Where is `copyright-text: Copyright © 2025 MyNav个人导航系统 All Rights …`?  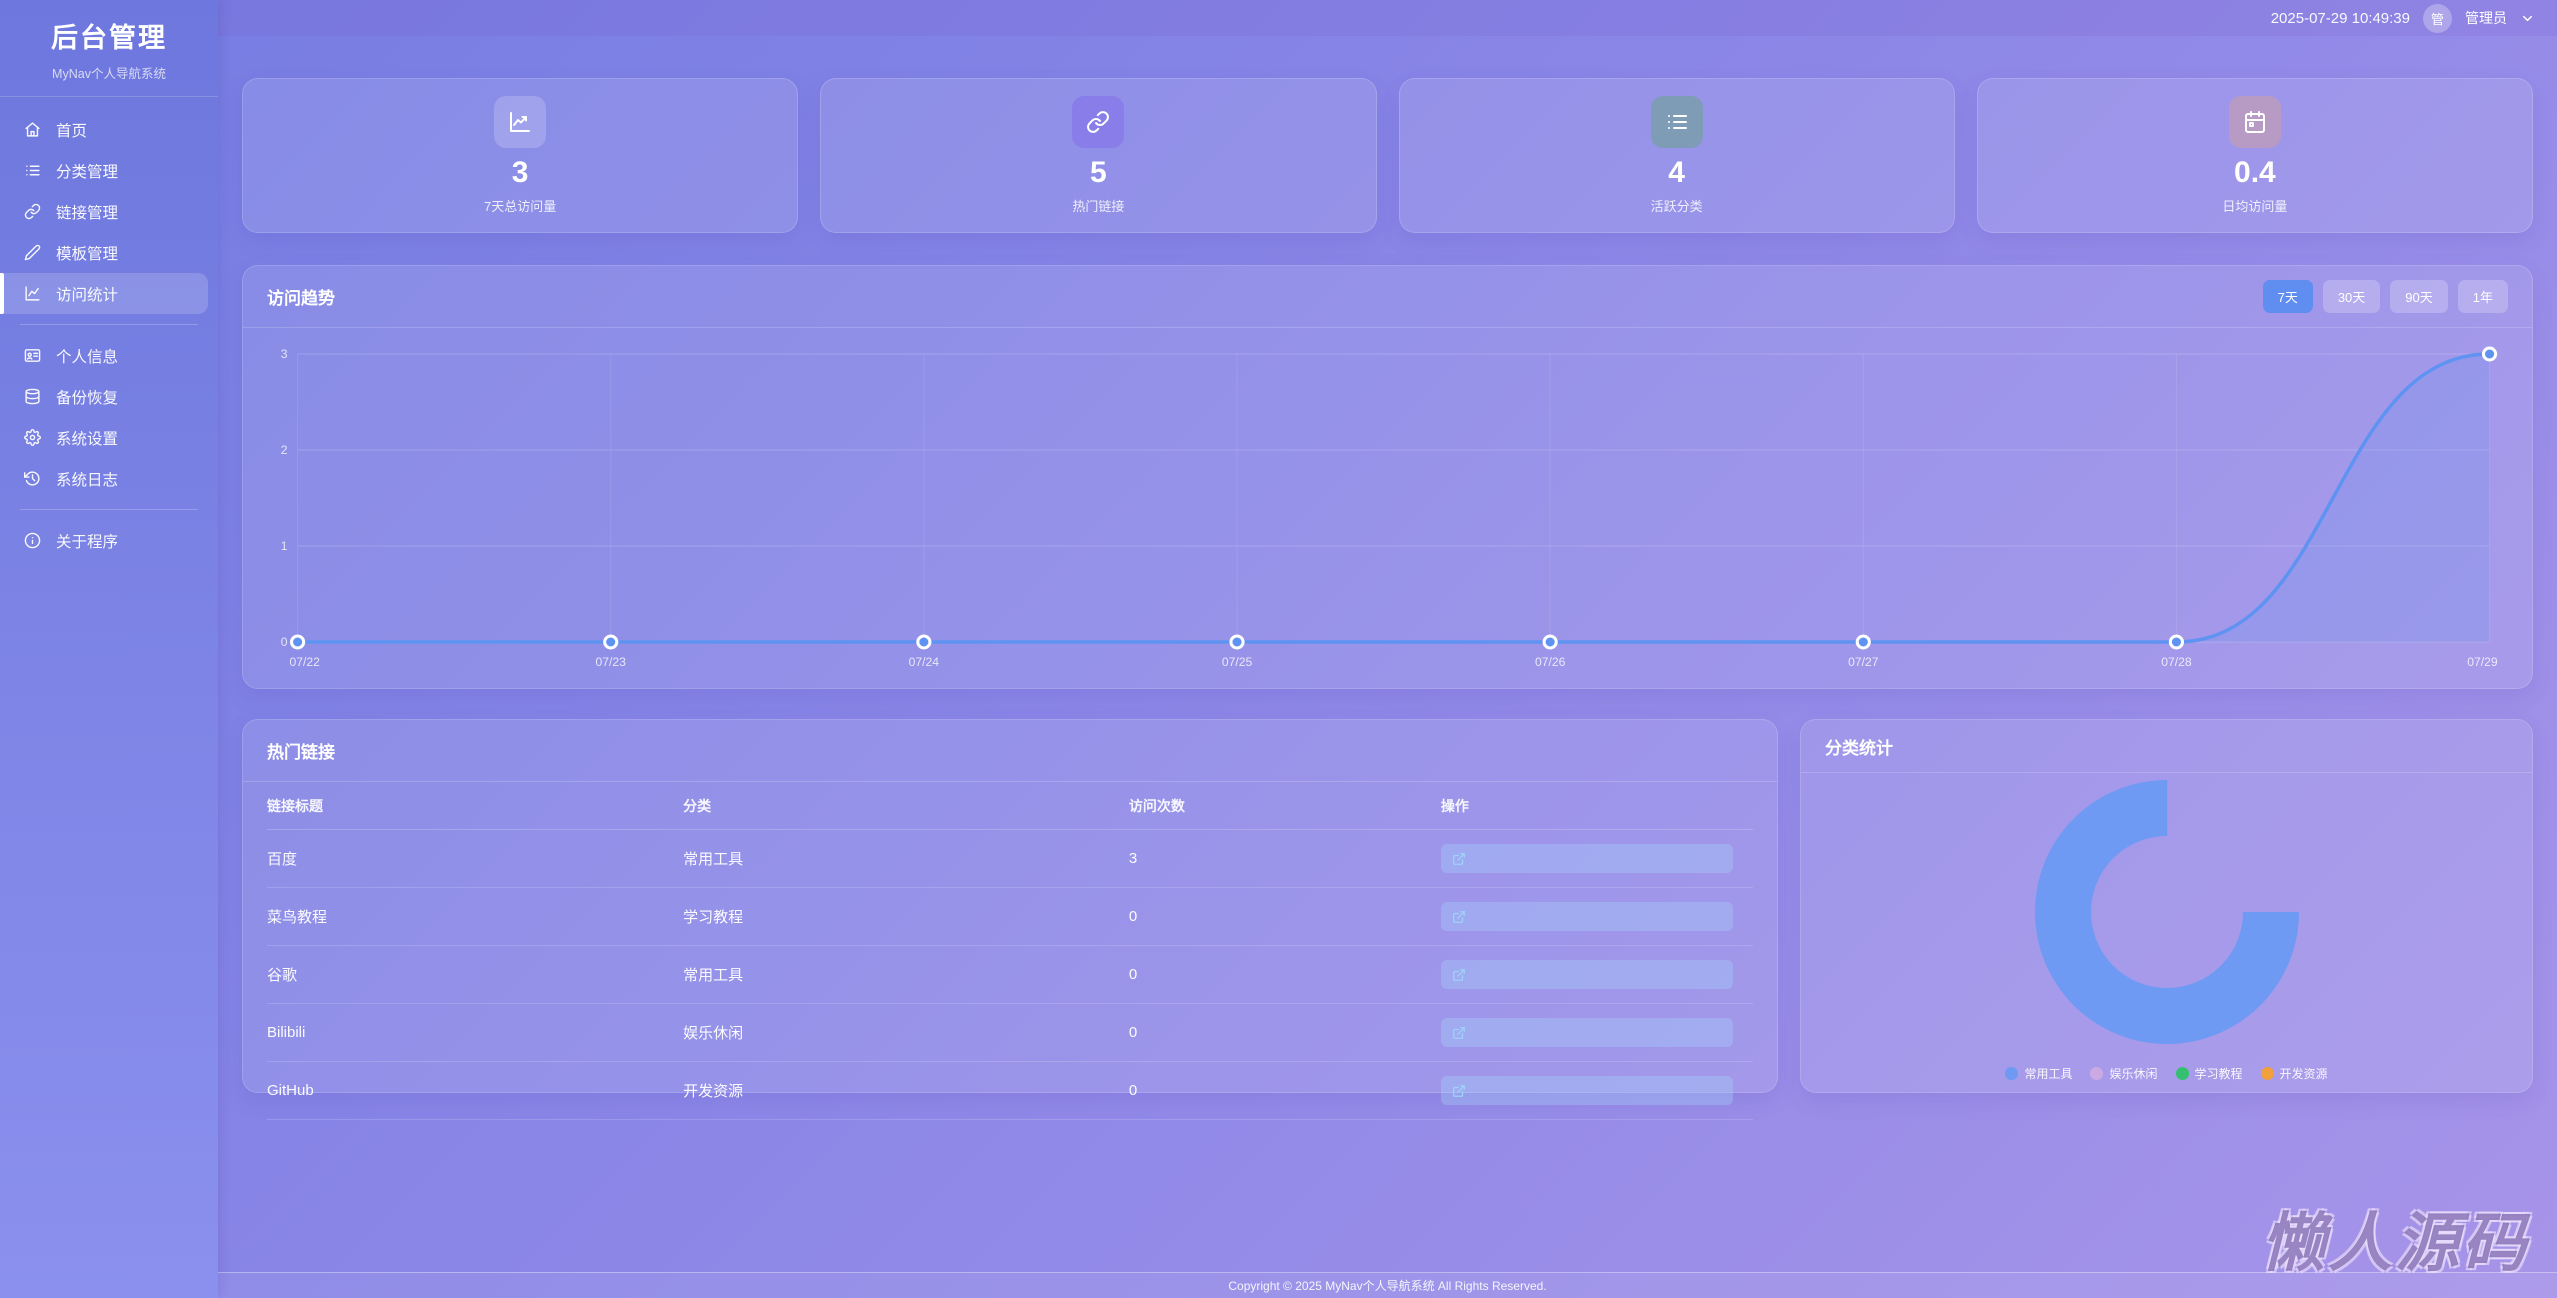 copyright-text: Copyright © 2025 MyNav个人导航系统 All Rights … is located at coordinates (1387, 1286).